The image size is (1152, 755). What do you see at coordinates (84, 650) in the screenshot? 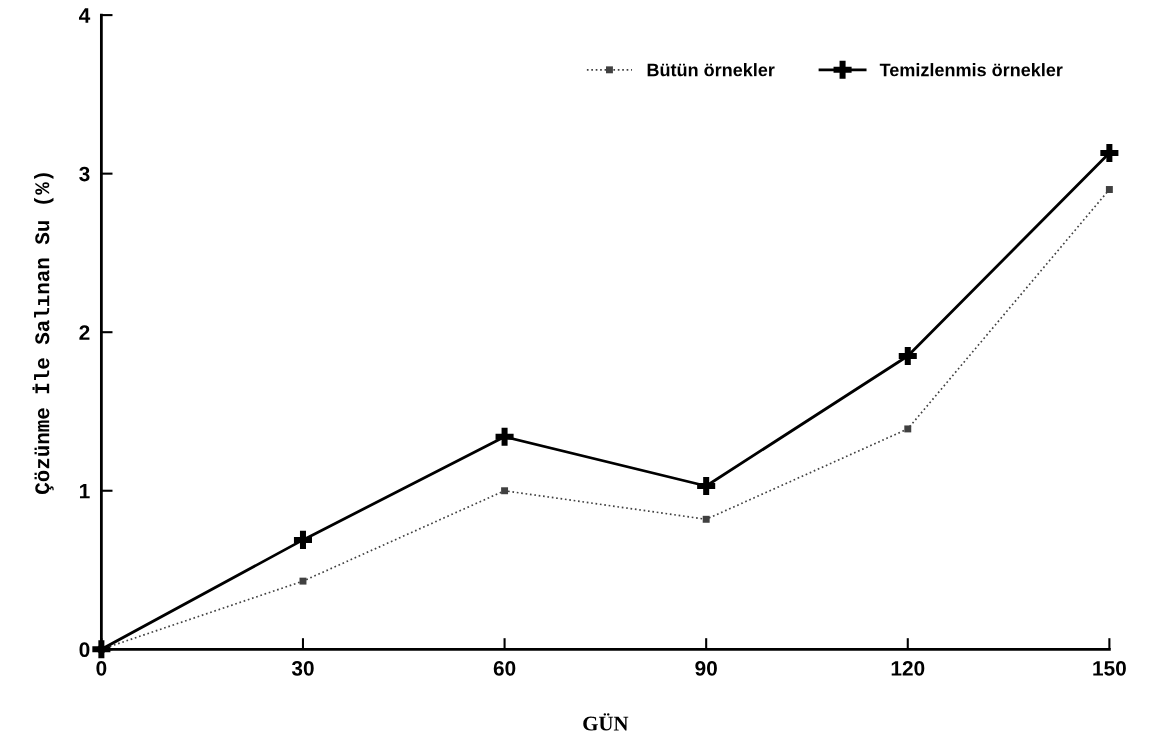
I see `y-tick-label: 0` at bounding box center [84, 650].